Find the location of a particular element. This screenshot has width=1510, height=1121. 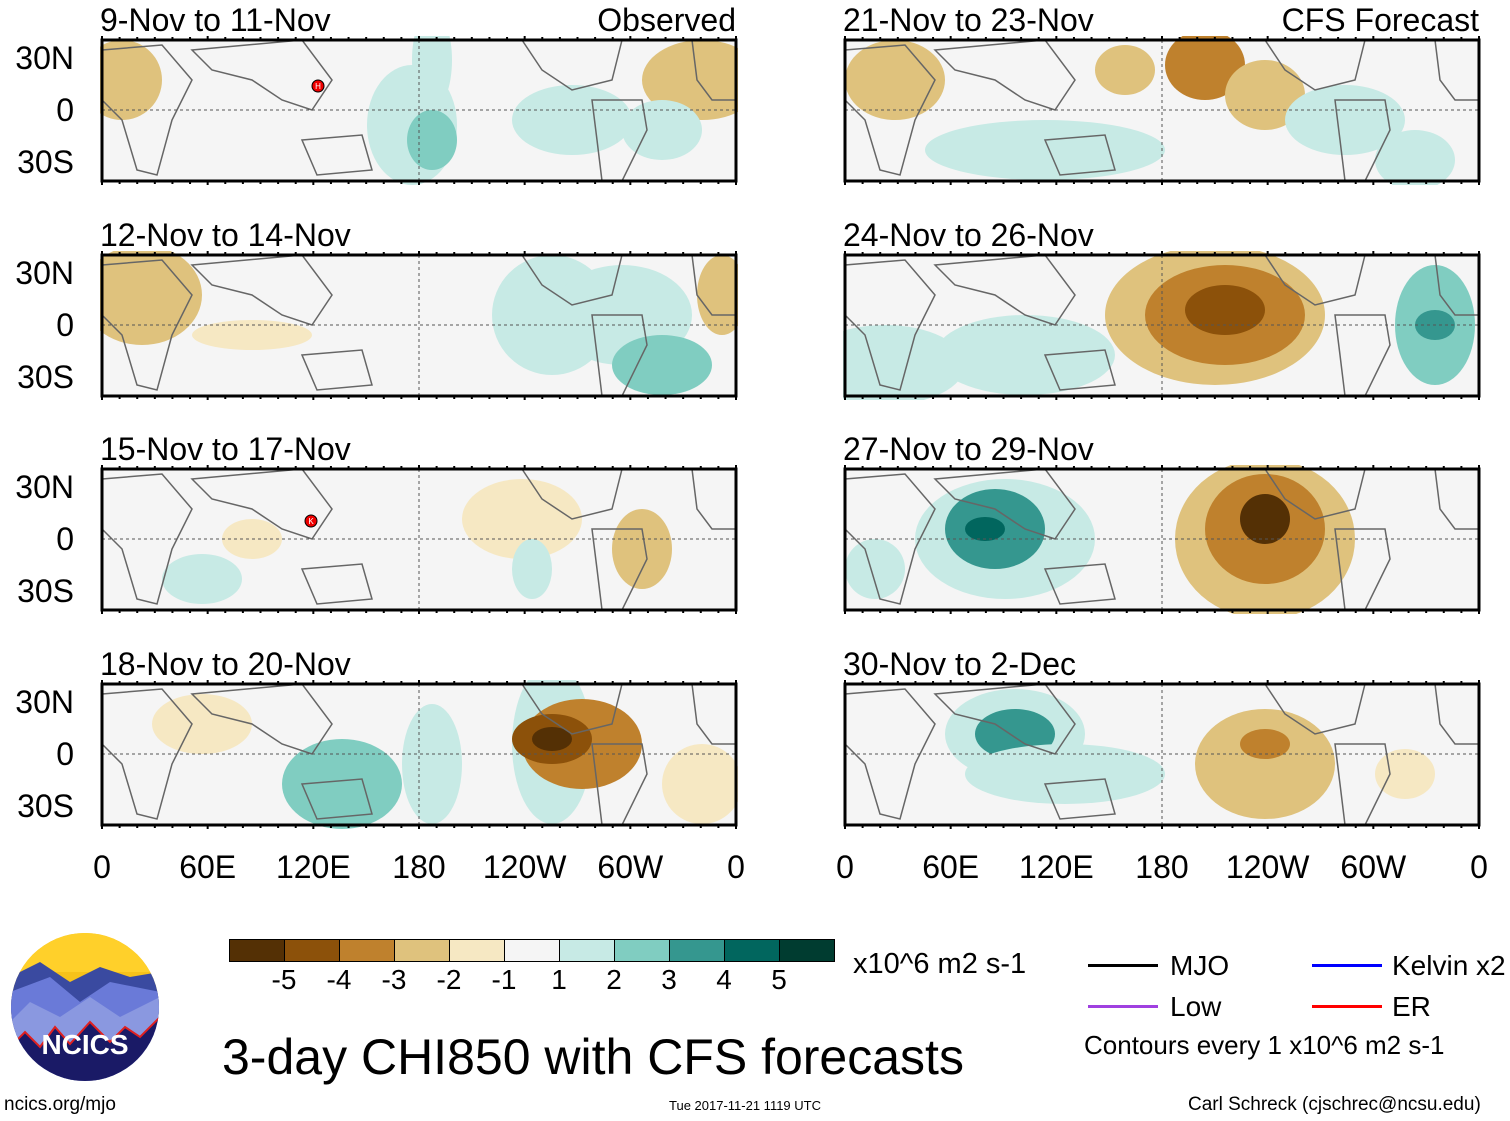

map-panel: H is located at coordinates (419, 110).